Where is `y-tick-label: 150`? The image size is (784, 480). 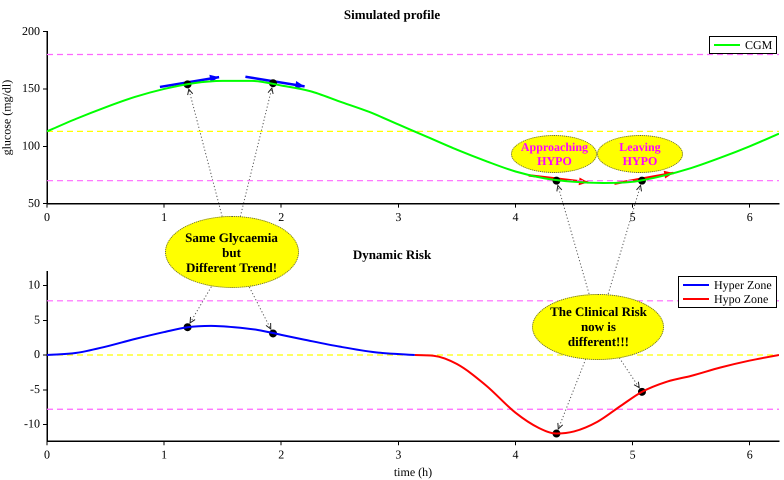 y-tick-label: 150 is located at coordinates (31, 88).